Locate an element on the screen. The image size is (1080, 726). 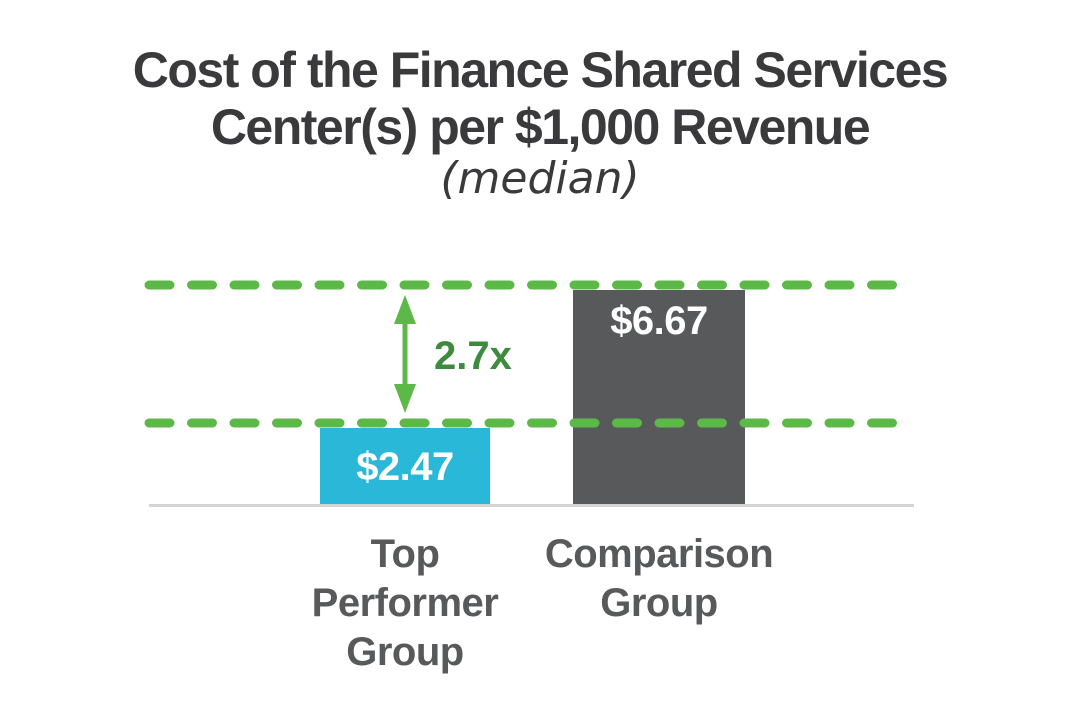
chart-title-line-2: Center(s) per $1,000 Revenue is located at coordinates (540, 127).